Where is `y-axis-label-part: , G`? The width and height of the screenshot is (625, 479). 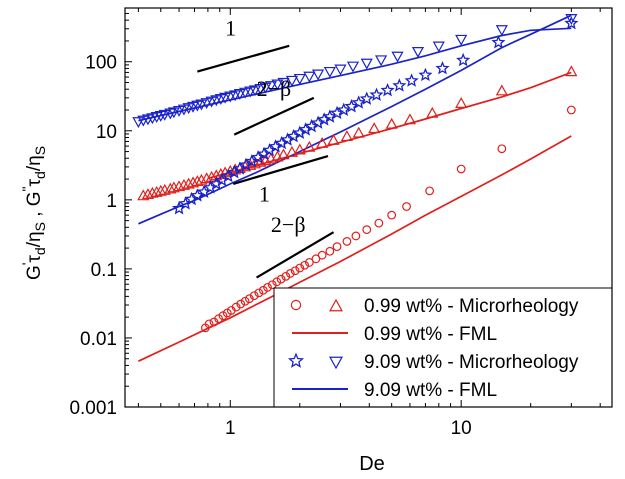
y-axis-label-part: , G is located at coordinates (34, 206).